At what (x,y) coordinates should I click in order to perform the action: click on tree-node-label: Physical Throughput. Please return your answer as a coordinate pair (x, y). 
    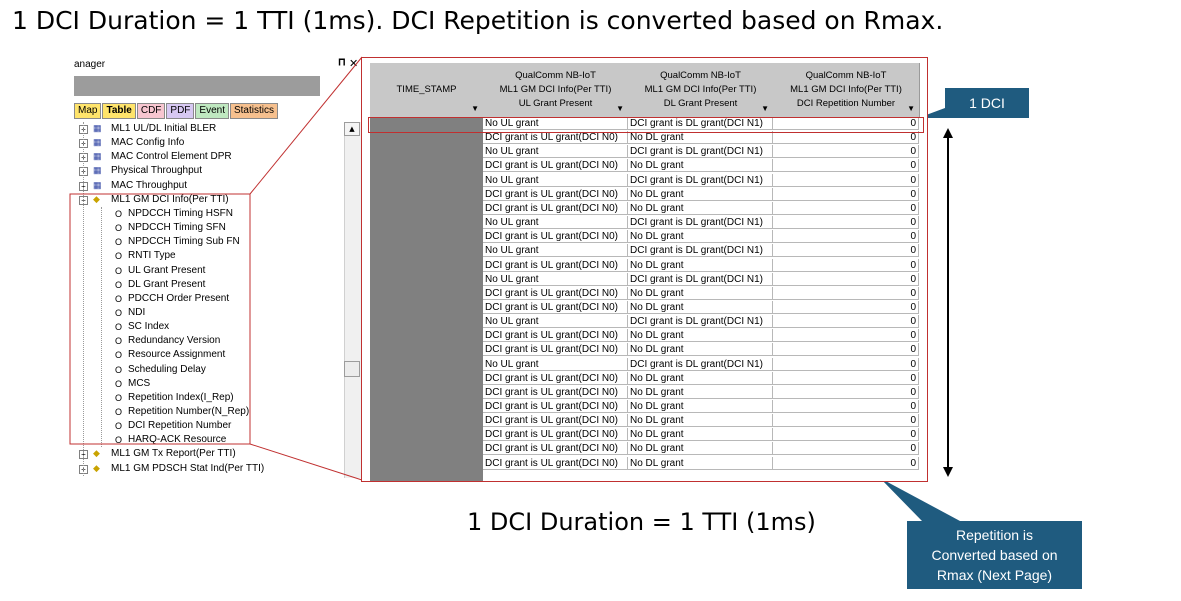
    Looking at the image, I should click on (156, 171).